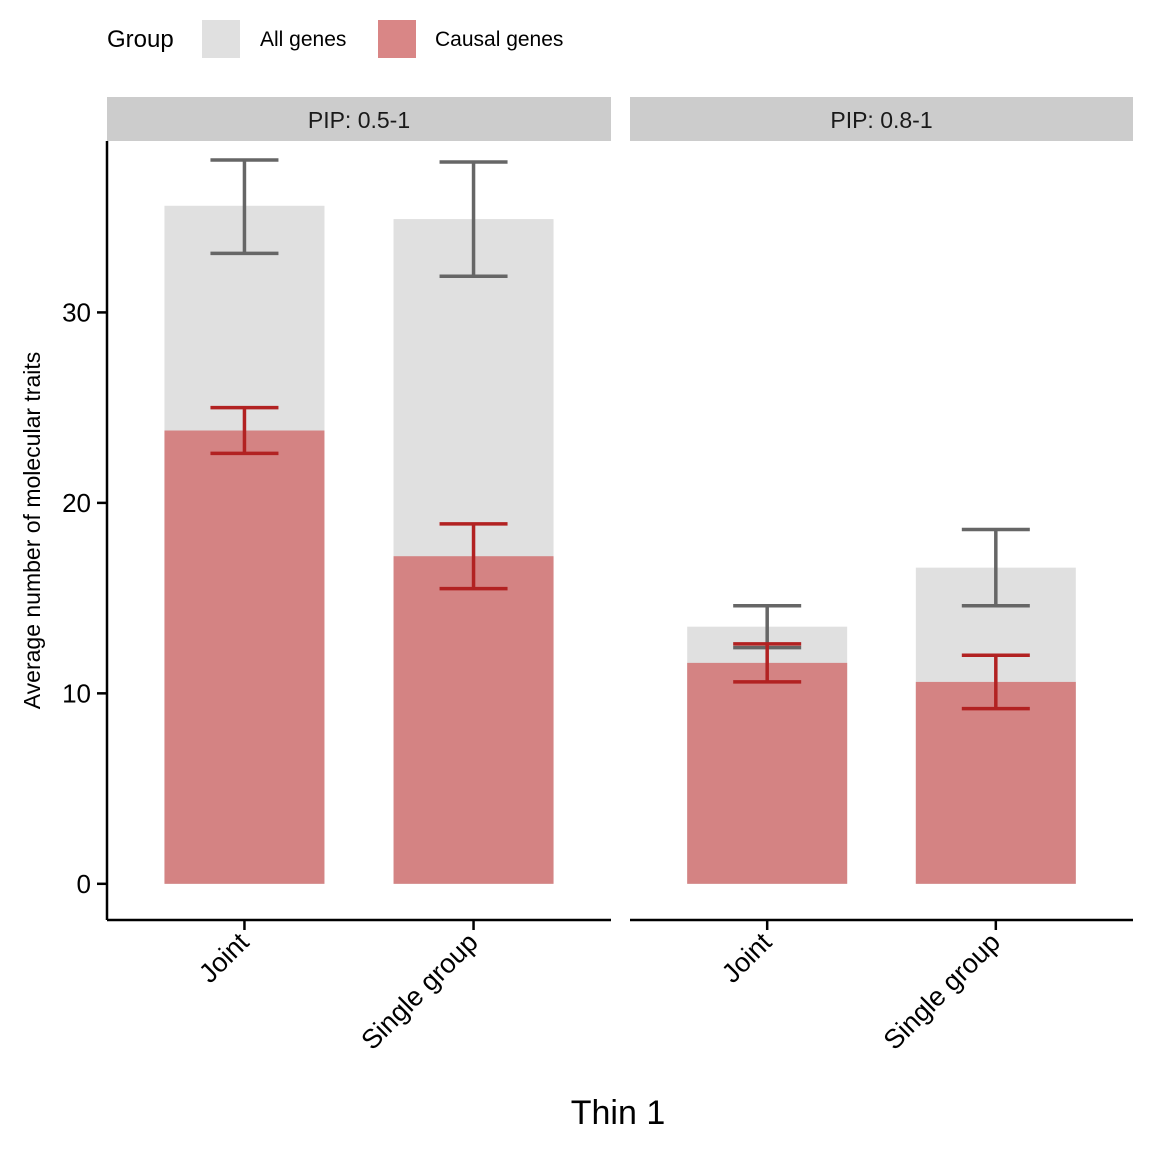 Image resolution: width=1152 pixels, height=1152 pixels. I want to click on legend-label-all-genes: All genes, so click(303, 39).